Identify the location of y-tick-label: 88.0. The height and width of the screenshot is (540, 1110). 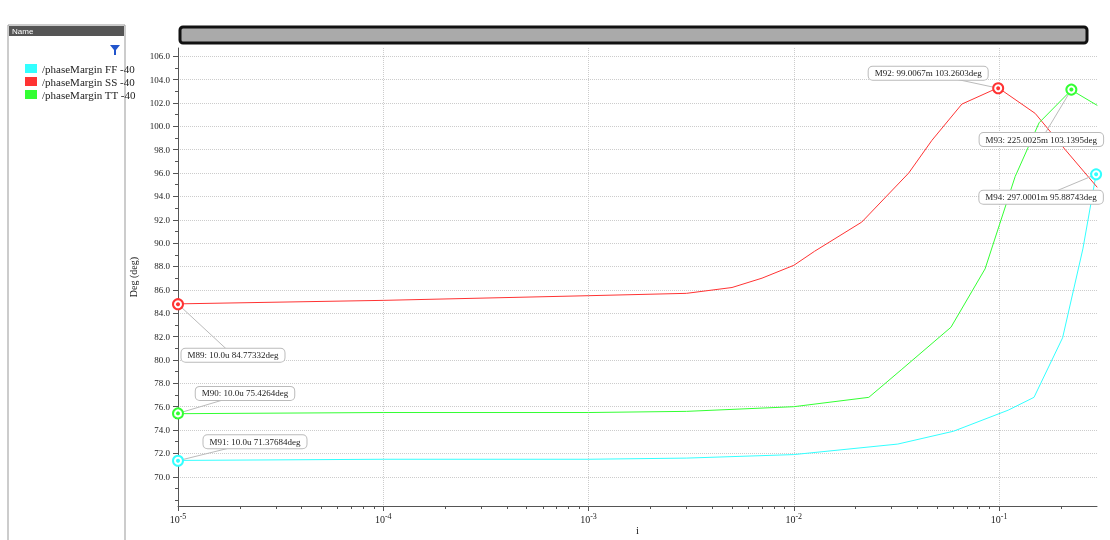
(162, 266).